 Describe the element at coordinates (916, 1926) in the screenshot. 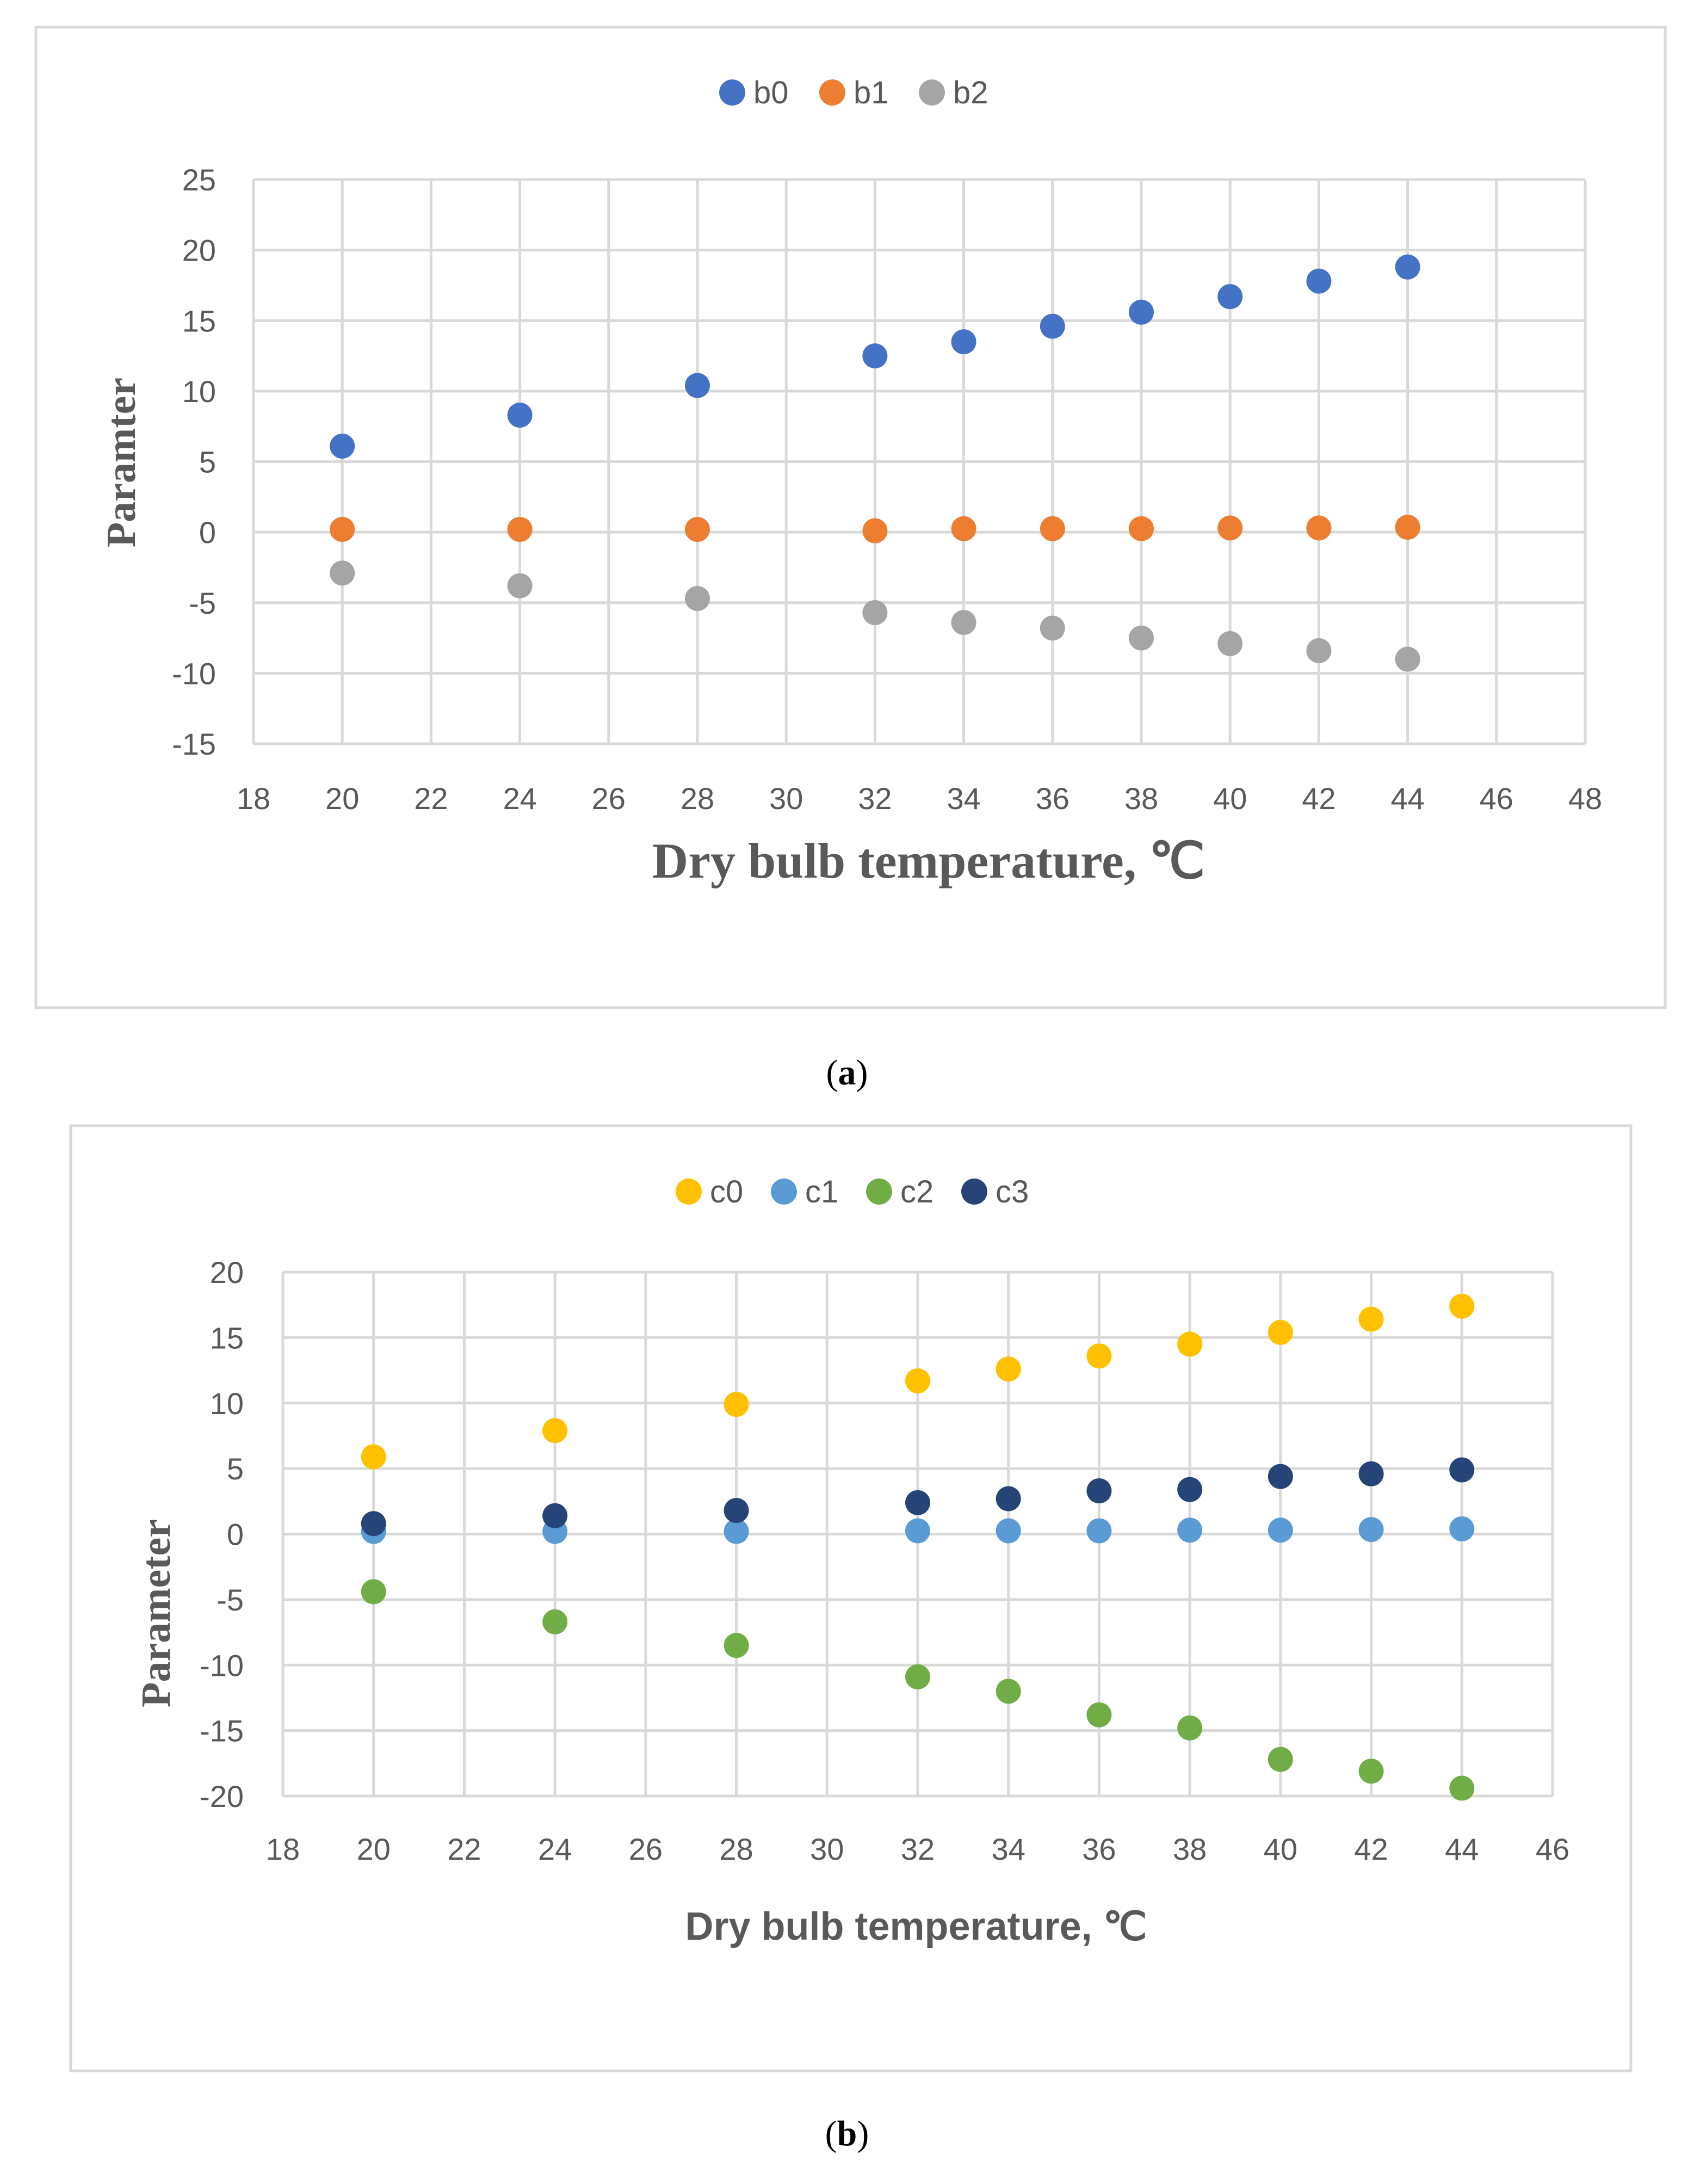

I see `x-axis-title-b: Dry bulb temperature, ℃` at that location.